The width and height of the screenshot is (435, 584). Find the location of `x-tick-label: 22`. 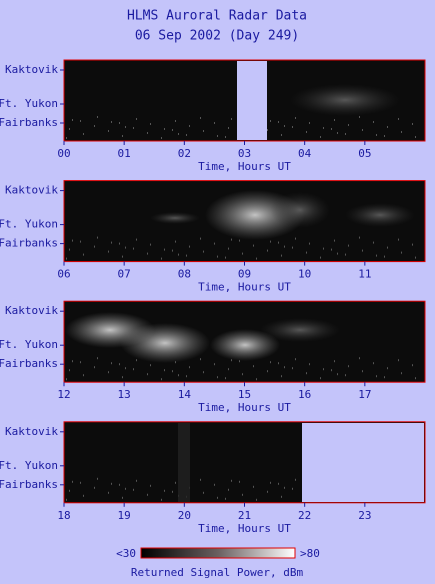

x-tick-label: 22 is located at coordinates (304, 515).